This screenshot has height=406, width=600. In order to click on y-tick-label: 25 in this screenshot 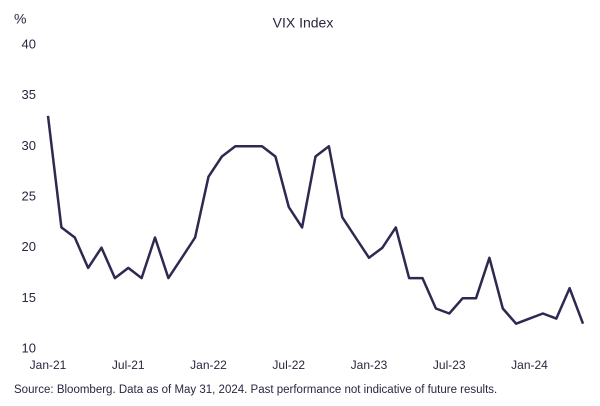, I will do `click(29, 195)`.